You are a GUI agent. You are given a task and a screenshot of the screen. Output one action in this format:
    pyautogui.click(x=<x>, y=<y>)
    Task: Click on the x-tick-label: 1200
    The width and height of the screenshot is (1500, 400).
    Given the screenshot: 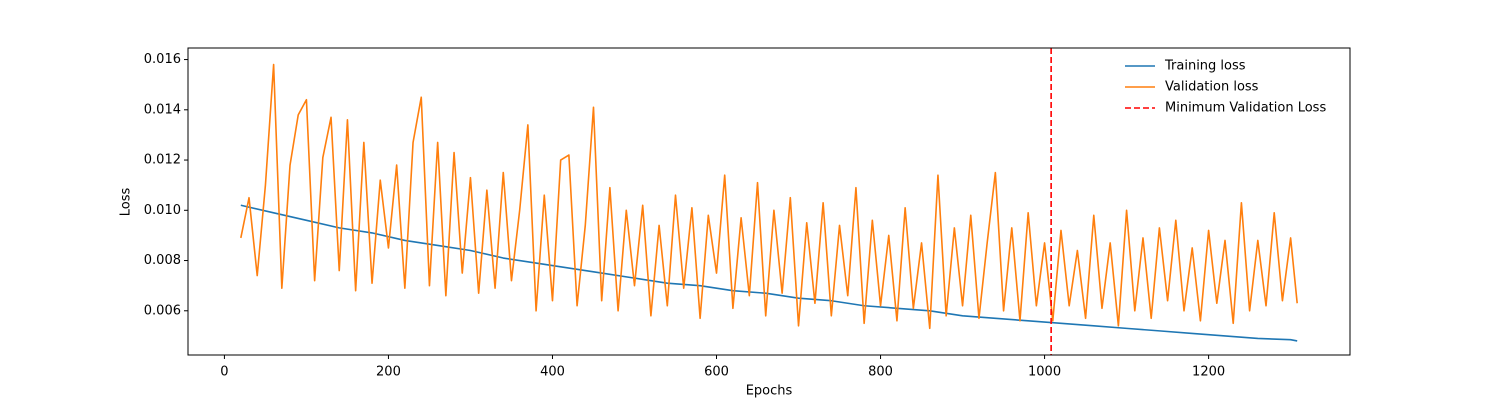 What is the action you would take?
    pyautogui.click(x=1208, y=372)
    